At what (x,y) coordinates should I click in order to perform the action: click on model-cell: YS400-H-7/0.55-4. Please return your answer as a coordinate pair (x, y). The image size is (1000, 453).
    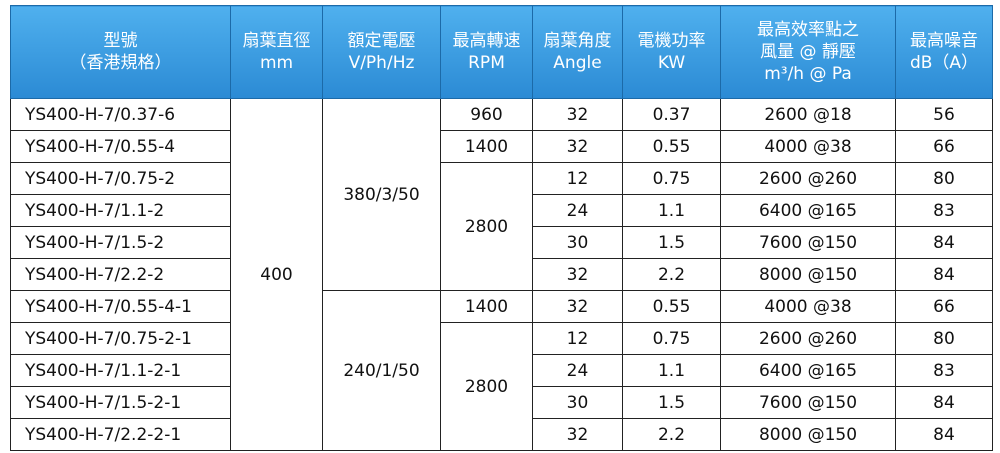
    Looking at the image, I should click on (120, 146).